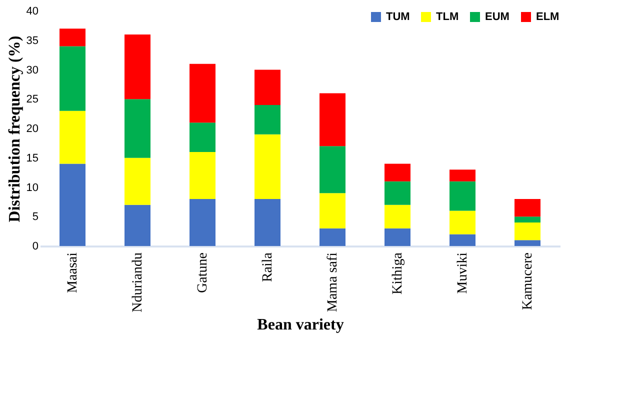 Image resolution: width=622 pixels, height=407 pixels. What do you see at coordinates (32, 129) in the screenshot?
I see `y-tick-label: 20` at bounding box center [32, 129].